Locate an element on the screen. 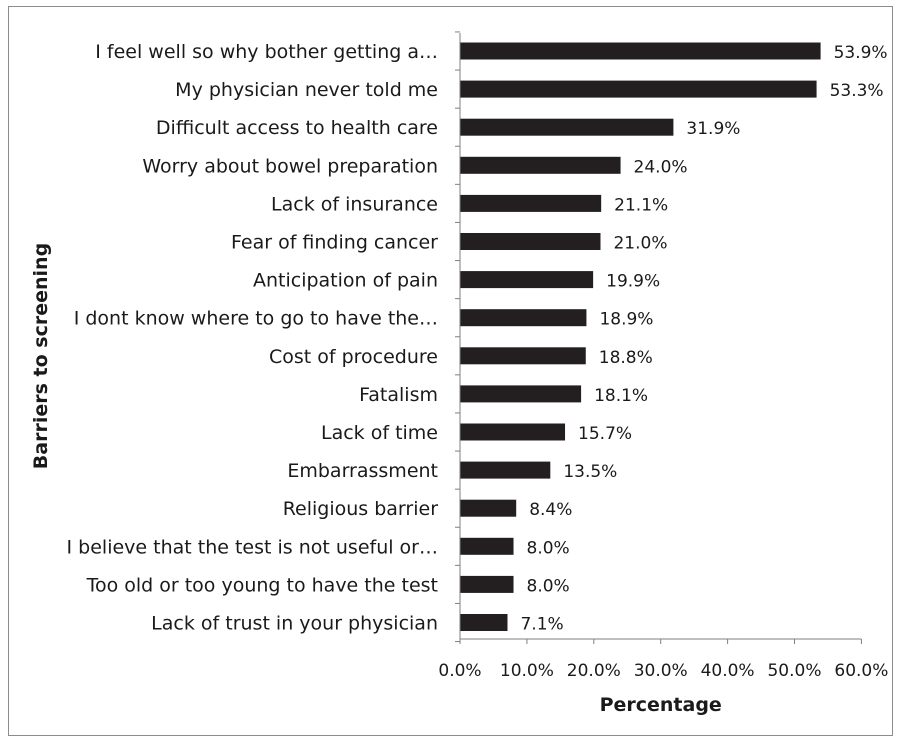 Image resolution: width=901 pixels, height=742 pixels. category-label-3: Worry about bowel preparation is located at coordinates (290, 166).